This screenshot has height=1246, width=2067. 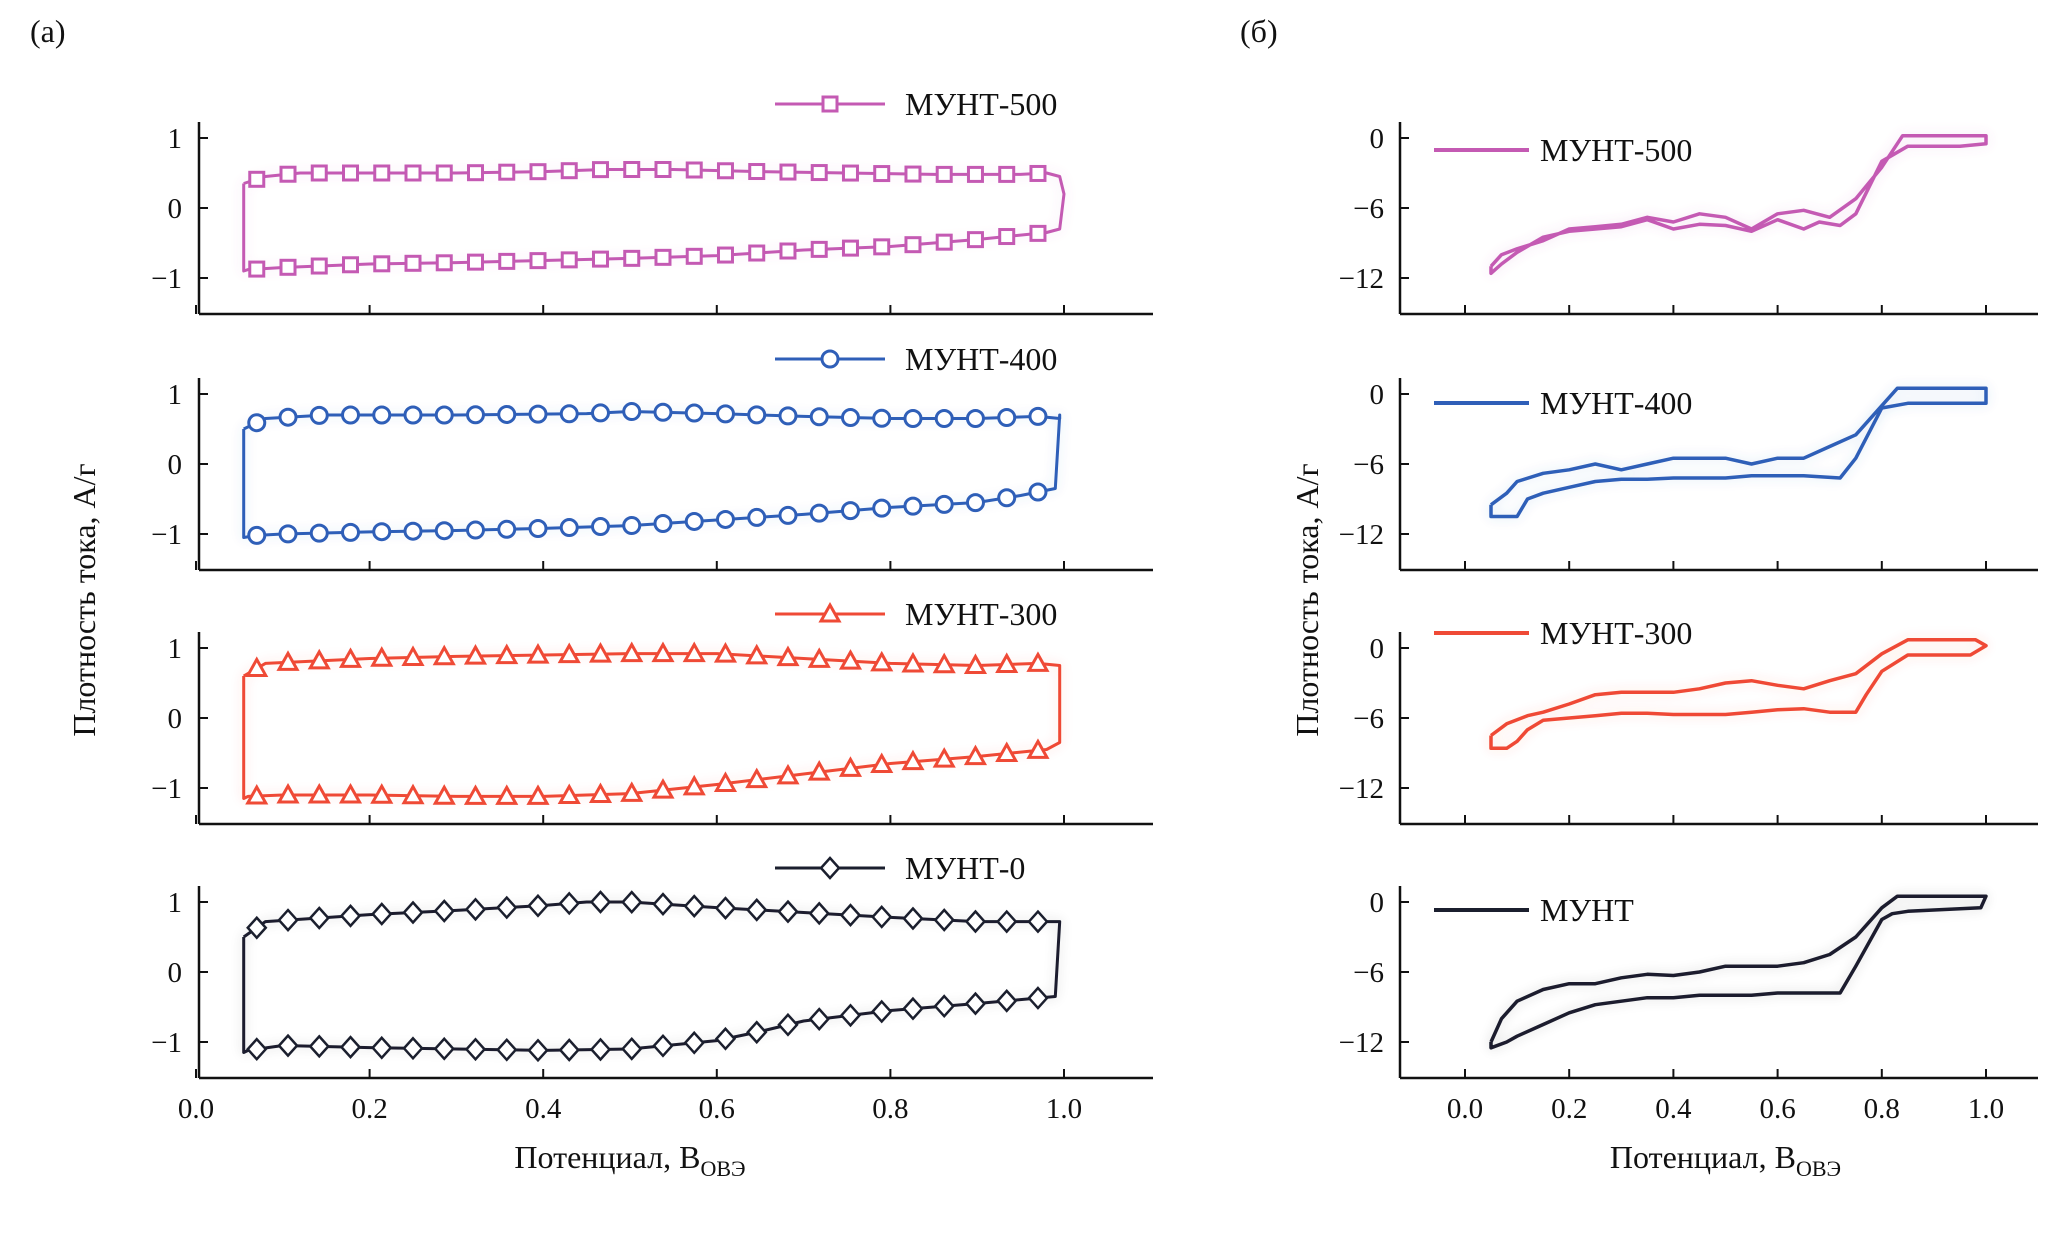 I want to click on panel-a-label: (а), so click(x=48, y=31).